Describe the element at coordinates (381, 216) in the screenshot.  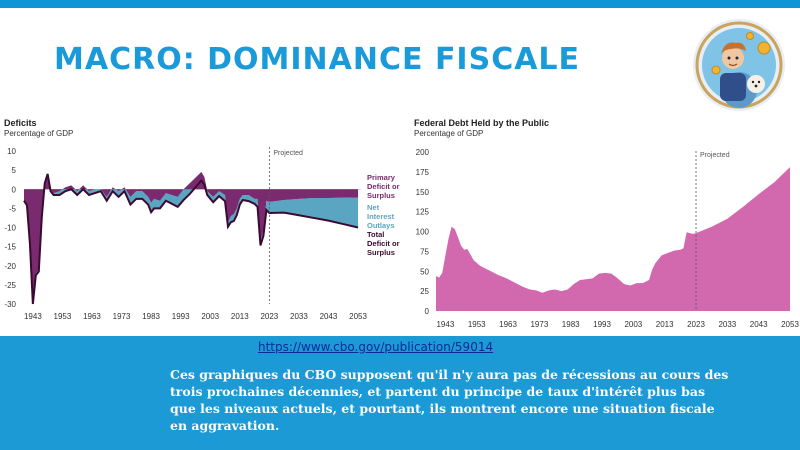
I see `legend-net-interest: Net Interest Outlays` at that location.